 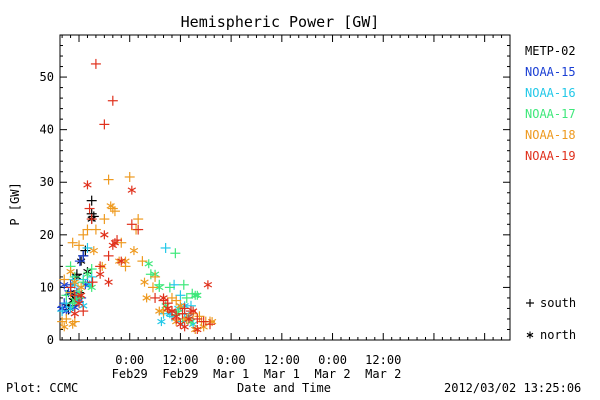 I want to click on y-tick-label: 50, so click(x=47, y=77).